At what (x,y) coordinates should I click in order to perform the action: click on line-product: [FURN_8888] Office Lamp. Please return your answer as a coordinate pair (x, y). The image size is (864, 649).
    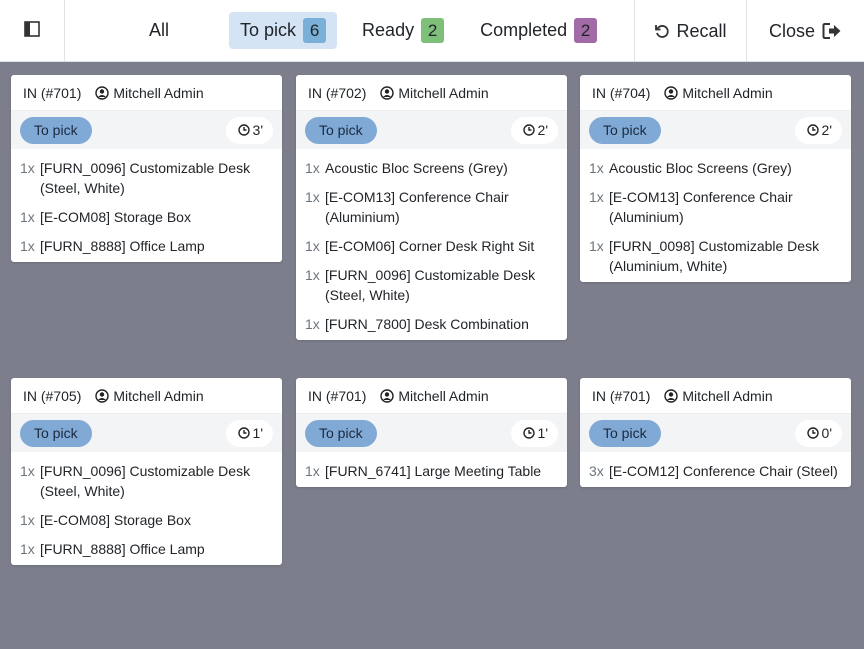
    Looking at the image, I should click on (122, 549).